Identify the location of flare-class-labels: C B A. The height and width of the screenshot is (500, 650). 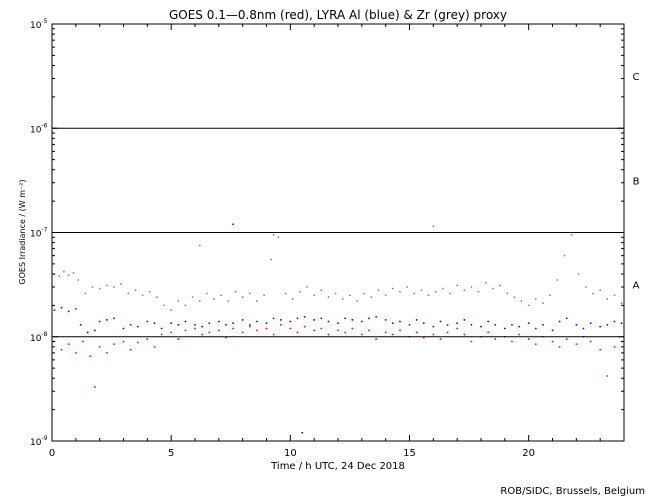
(636, 182).